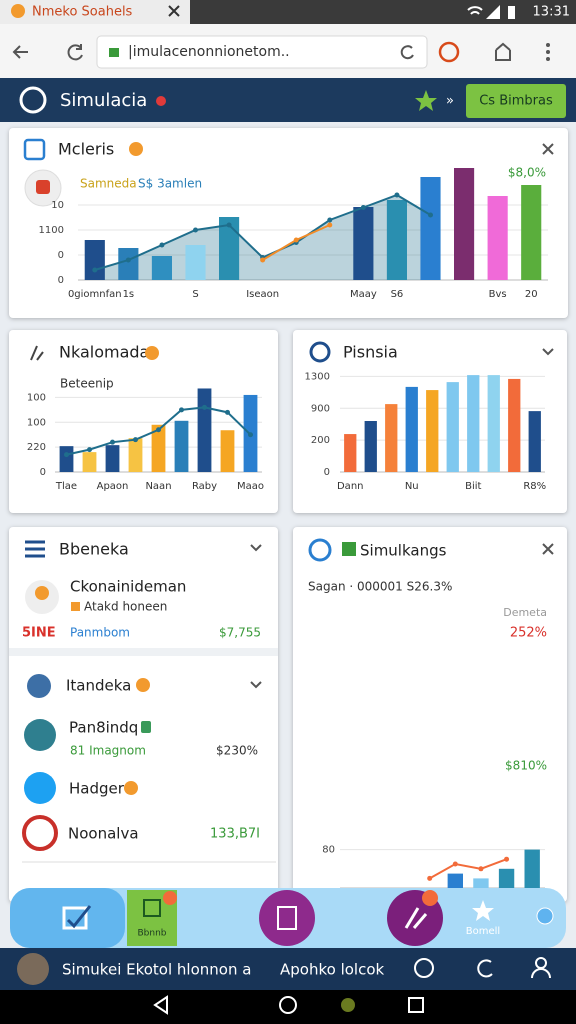  What do you see at coordinates (36, 447) in the screenshot?
I see `y-tick-label: 220` at bounding box center [36, 447].